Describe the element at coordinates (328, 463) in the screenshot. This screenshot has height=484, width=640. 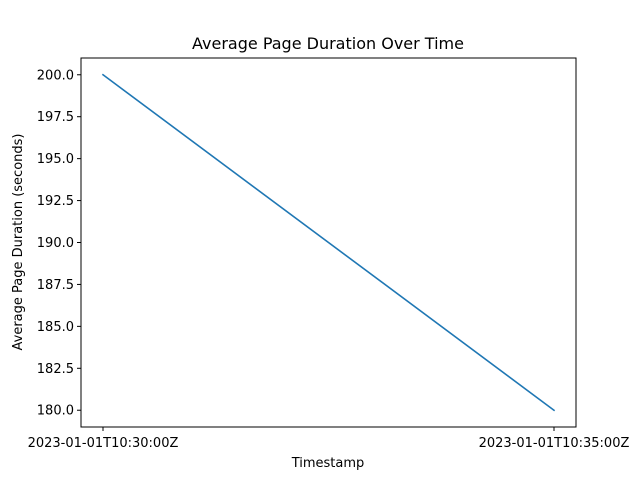
I see `x-axis-label: Timestamp` at that location.